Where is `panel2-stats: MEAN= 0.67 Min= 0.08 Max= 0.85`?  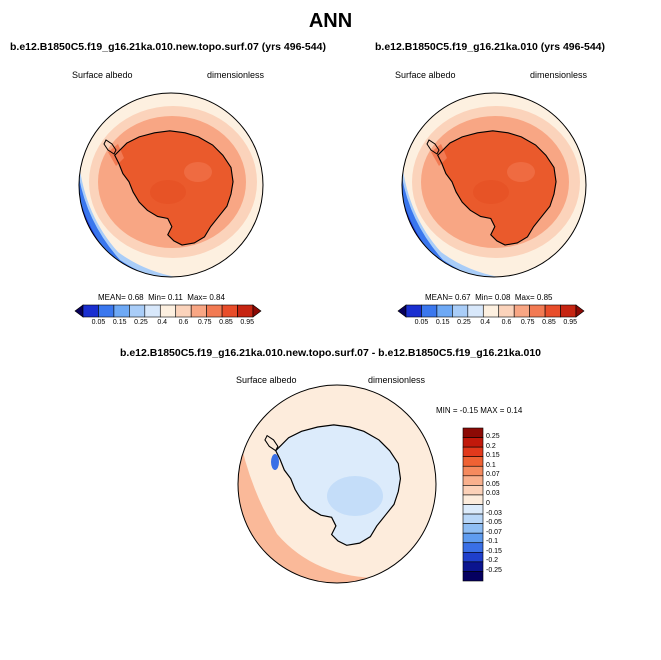 panel2-stats: MEAN= 0.67 Min= 0.08 Max= 0.85 is located at coordinates (489, 297).